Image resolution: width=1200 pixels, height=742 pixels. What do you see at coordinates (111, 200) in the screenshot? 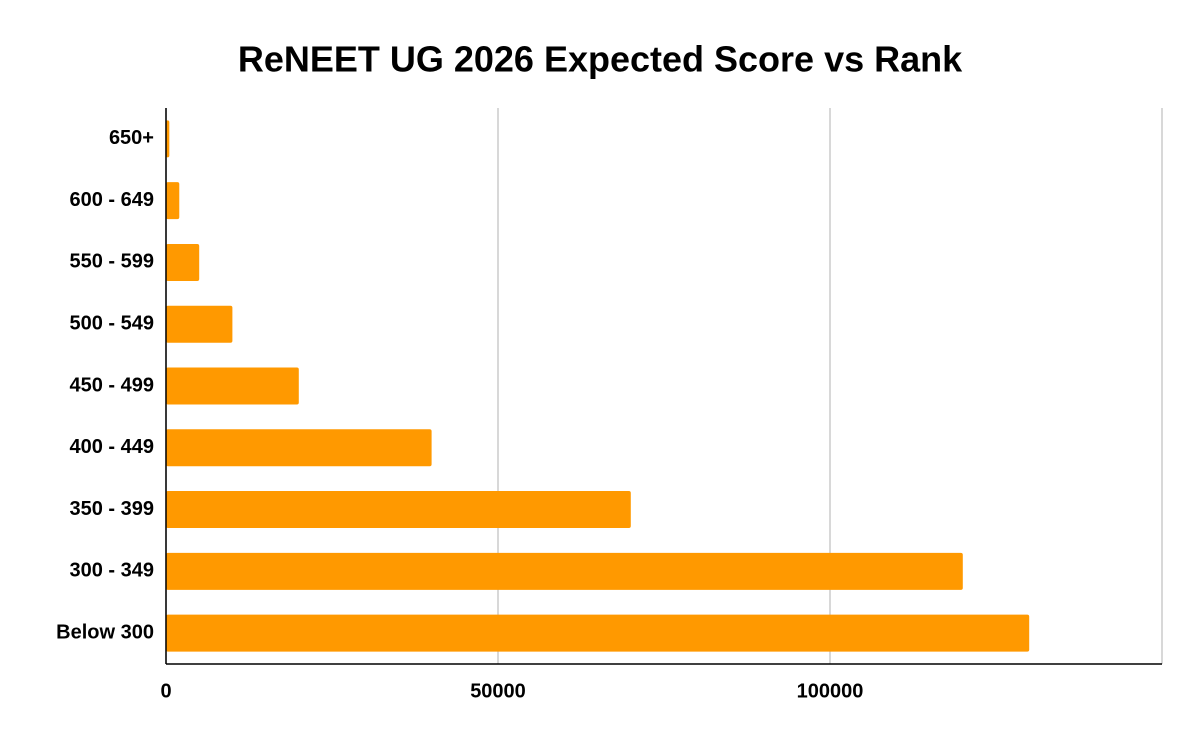
I see `y-tick-label: 600 - 649` at bounding box center [111, 200].